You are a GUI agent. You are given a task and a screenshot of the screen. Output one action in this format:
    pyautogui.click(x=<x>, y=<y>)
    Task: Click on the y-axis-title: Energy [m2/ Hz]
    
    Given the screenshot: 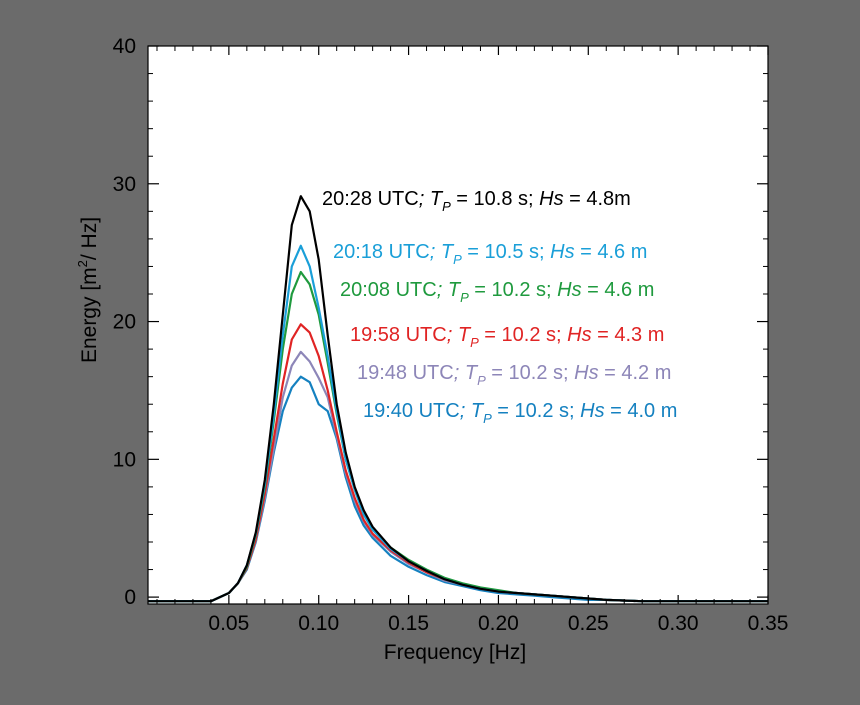 What is the action you would take?
    pyautogui.click(x=88, y=290)
    